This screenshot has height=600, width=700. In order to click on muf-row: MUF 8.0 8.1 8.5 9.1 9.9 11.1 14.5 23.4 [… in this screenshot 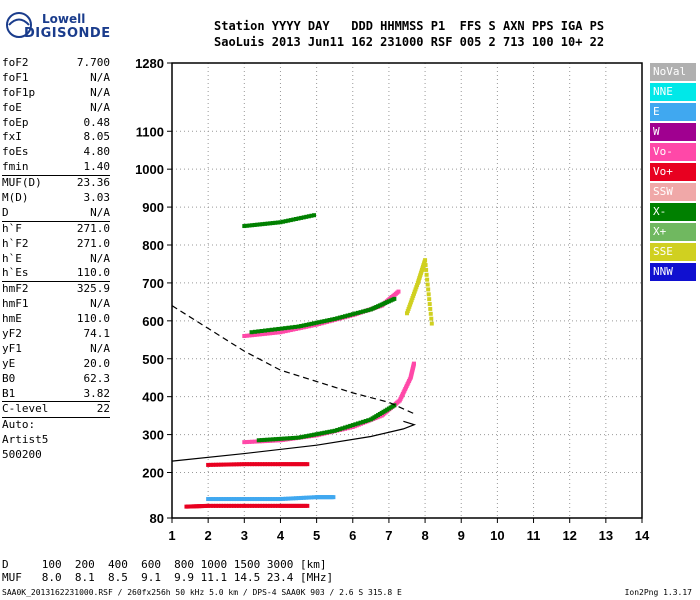, I will do `click(168, 577)`.